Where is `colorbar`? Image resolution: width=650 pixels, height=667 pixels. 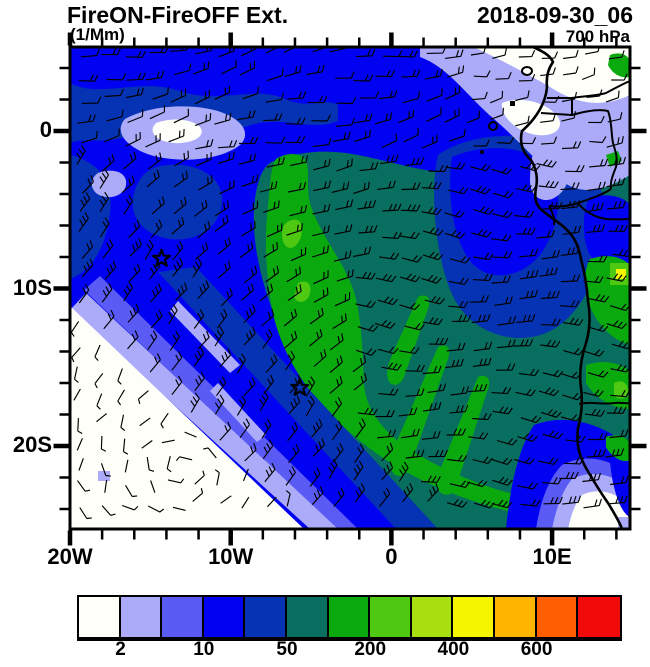 colorbar is located at coordinates (349, 618).